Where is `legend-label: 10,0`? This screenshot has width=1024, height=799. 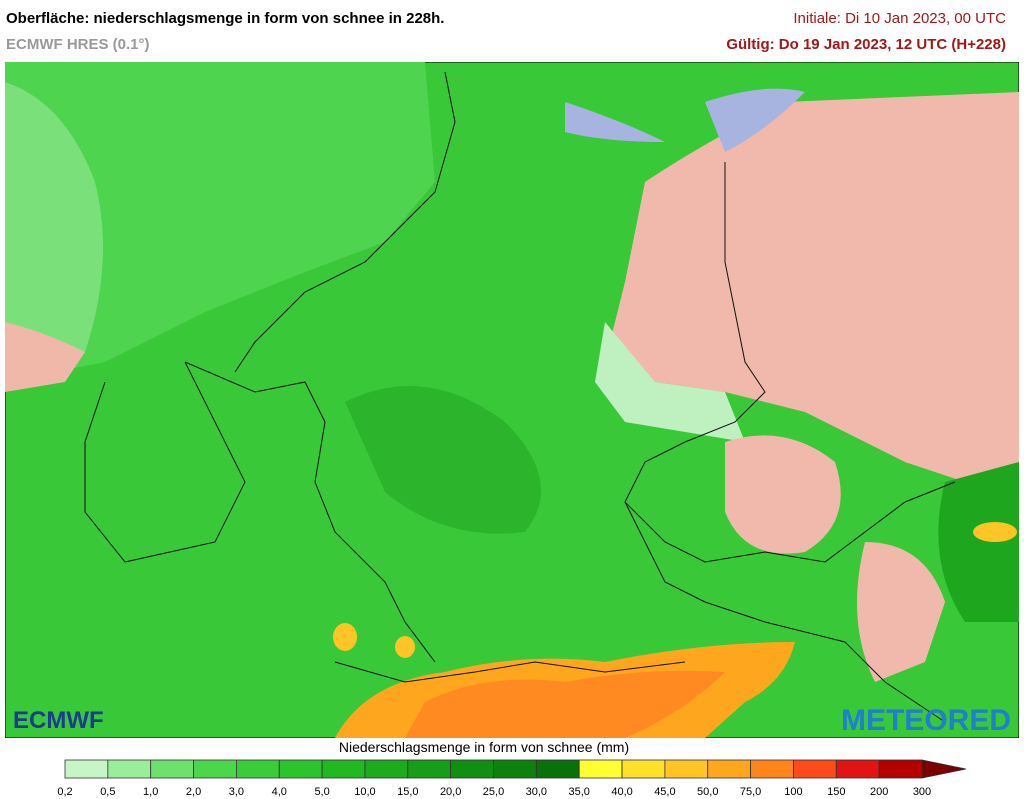
legend-label: 10,0 is located at coordinates (364, 792).